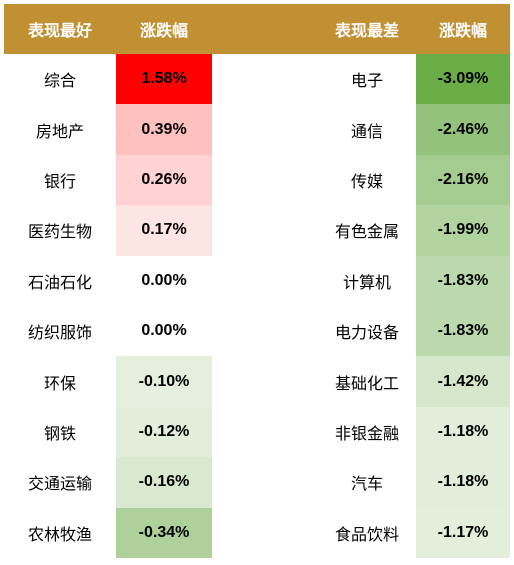 The height and width of the screenshot is (565, 514). Describe the element at coordinates (463, 532) in the screenshot. I see `worst-sector-change: -1.17%` at that location.